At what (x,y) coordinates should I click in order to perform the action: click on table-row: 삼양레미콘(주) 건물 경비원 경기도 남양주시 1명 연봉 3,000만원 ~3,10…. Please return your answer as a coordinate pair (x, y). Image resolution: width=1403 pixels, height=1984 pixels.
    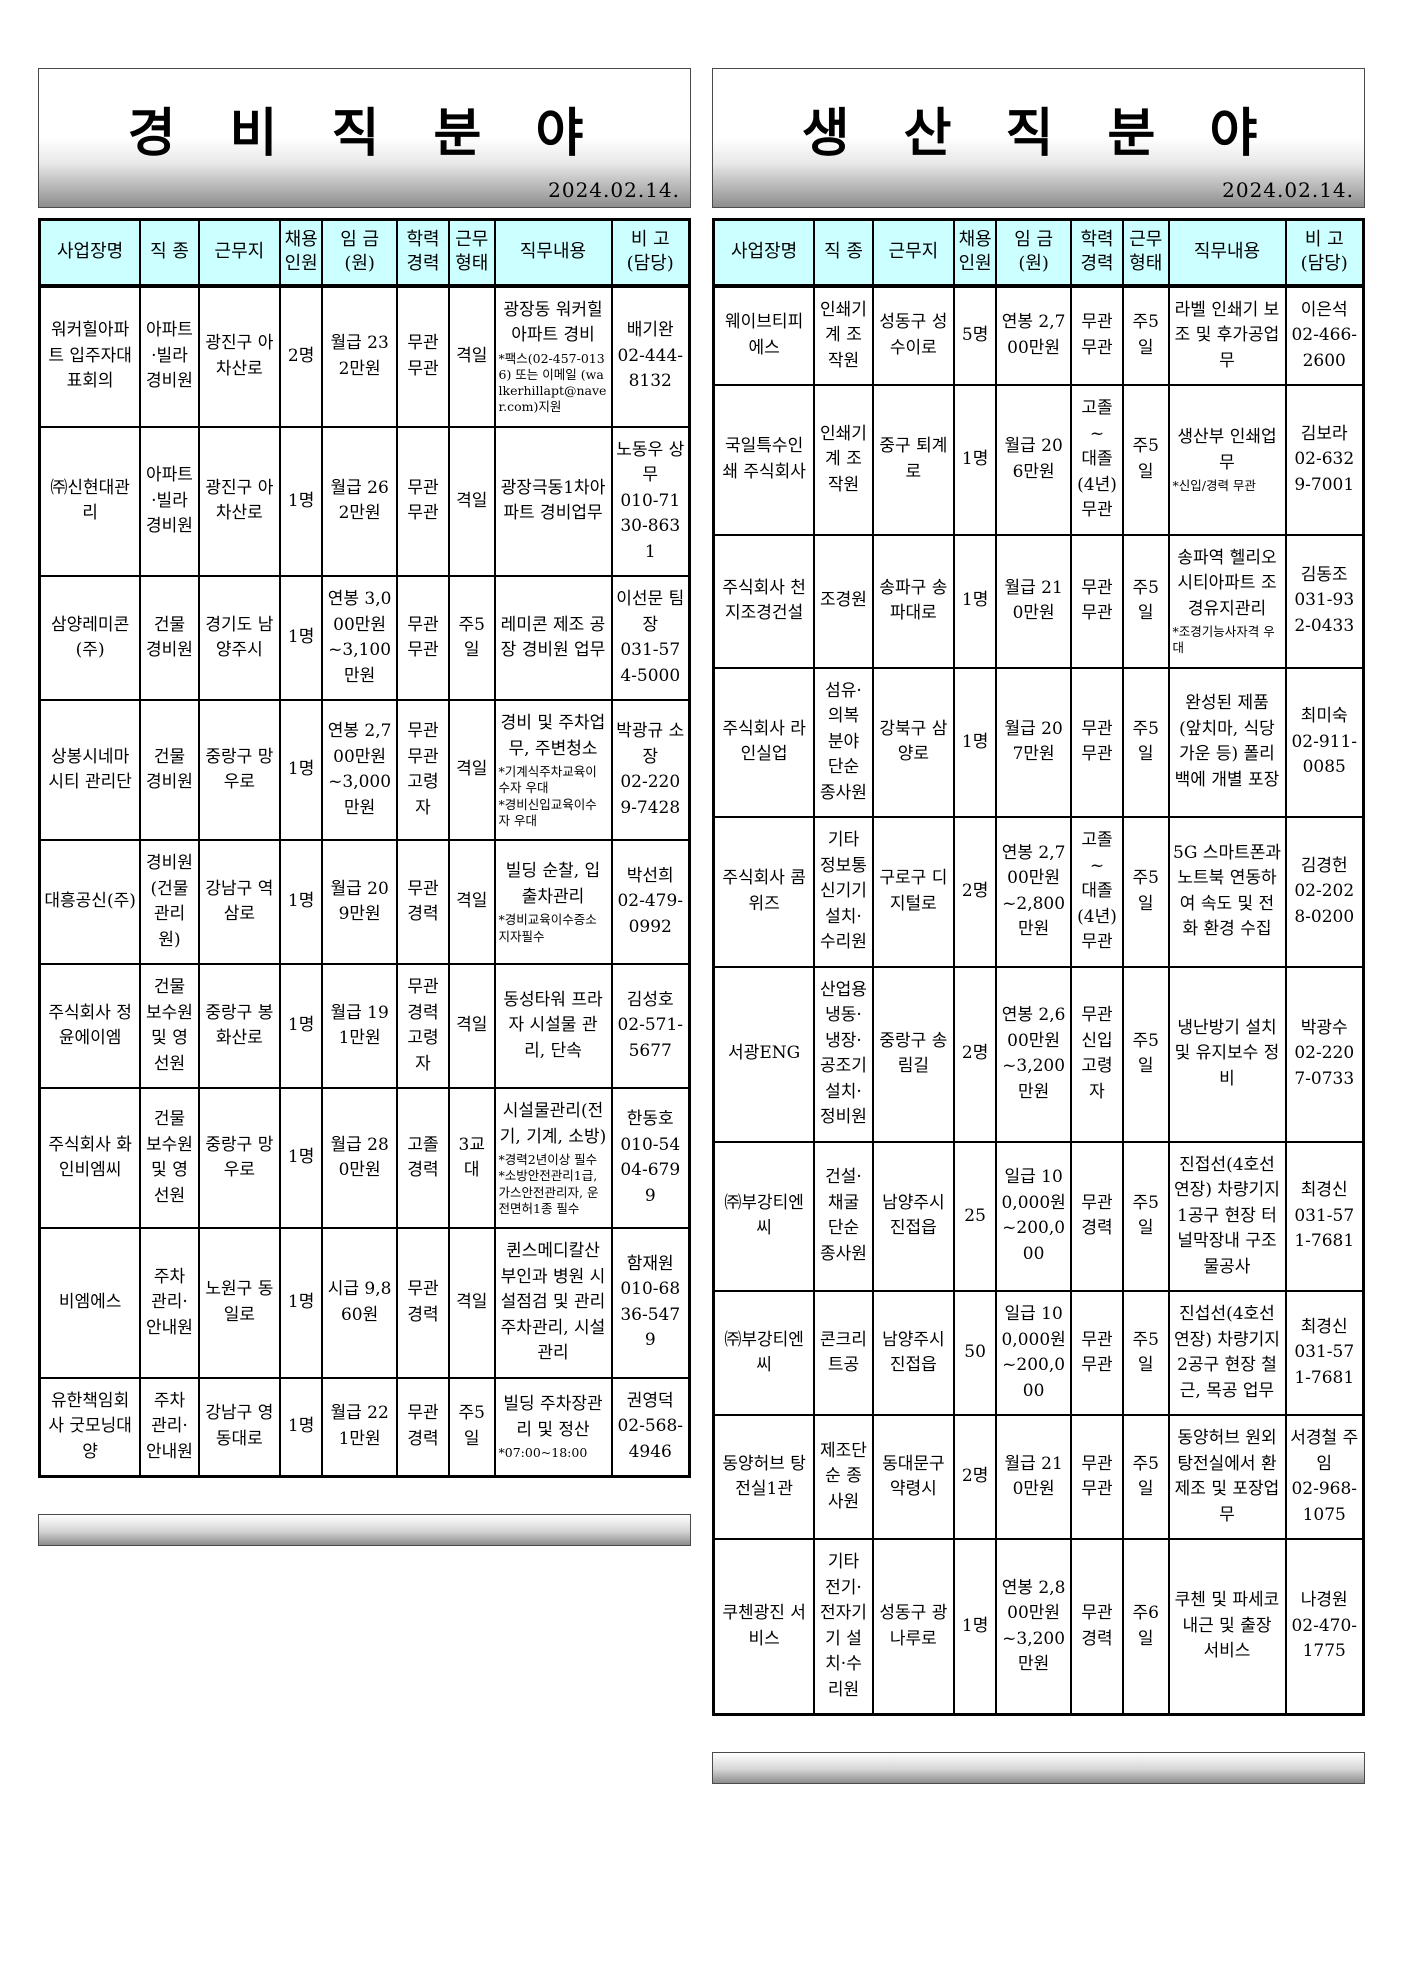
    Looking at the image, I should click on (364, 638).